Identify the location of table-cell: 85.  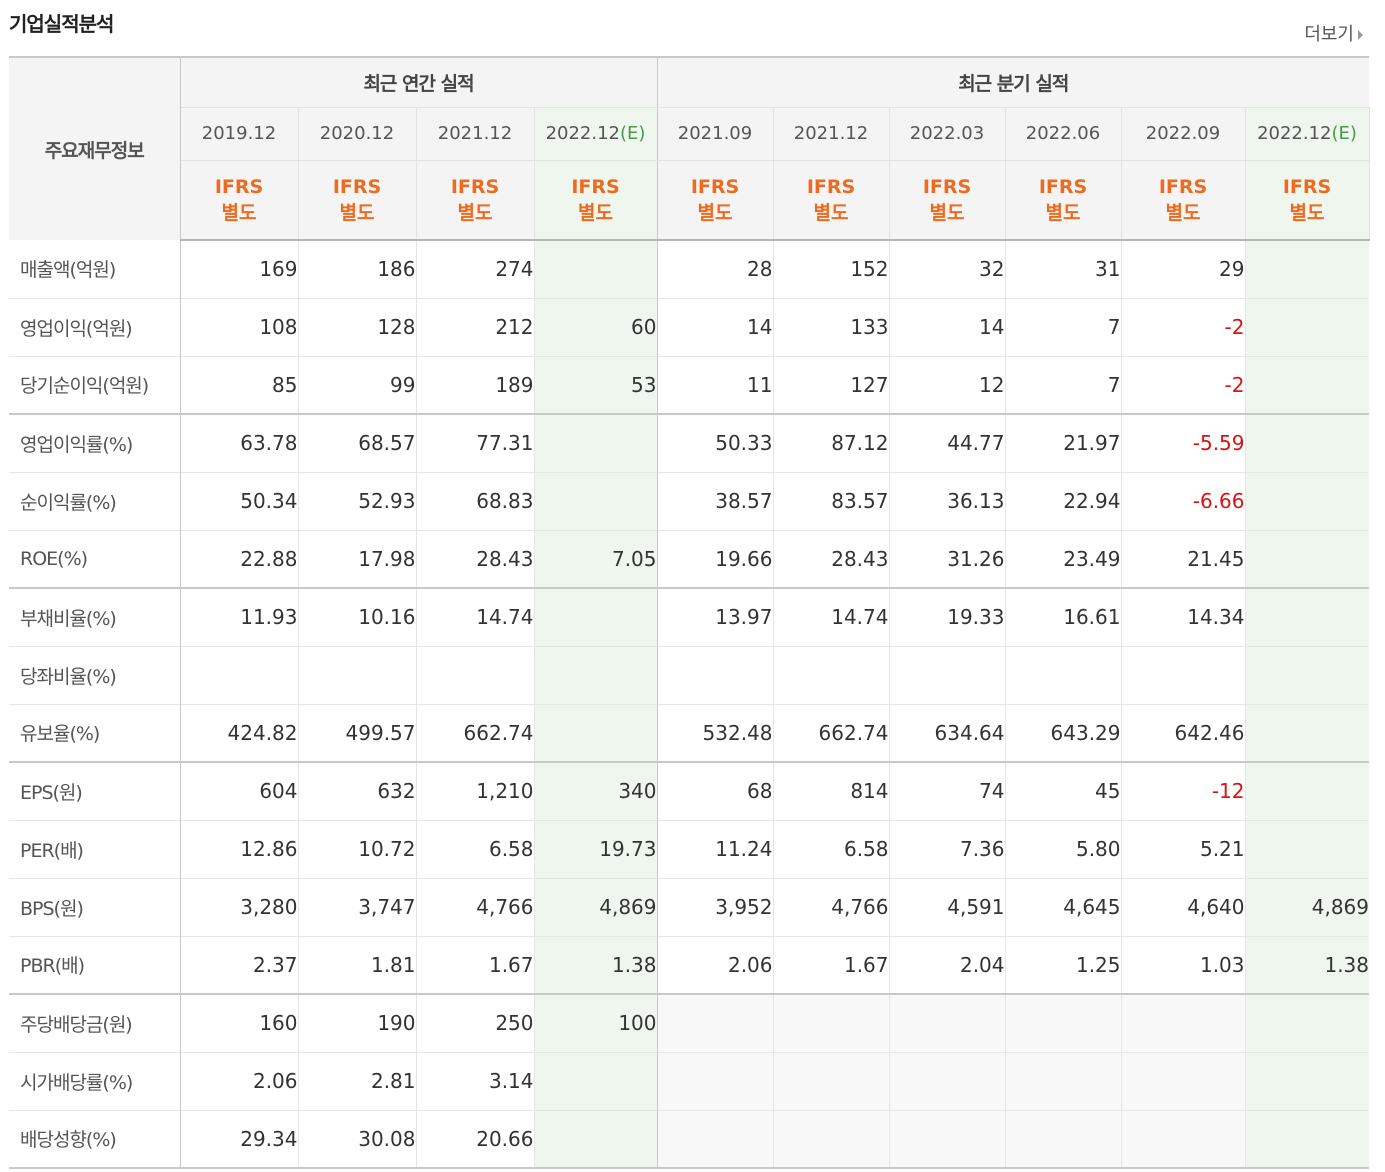
(239, 385).